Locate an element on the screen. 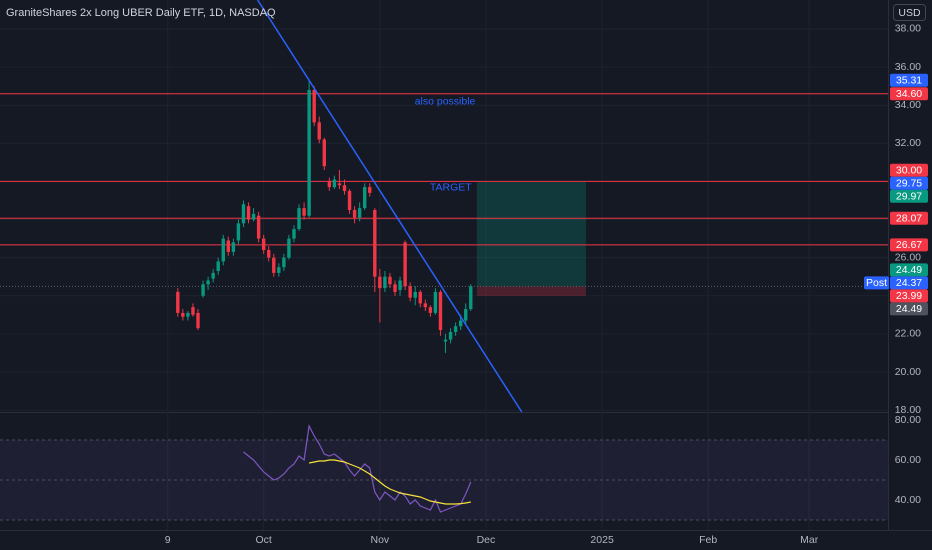 This screenshot has height=550, width=932. post-tag is located at coordinates (876, 283).